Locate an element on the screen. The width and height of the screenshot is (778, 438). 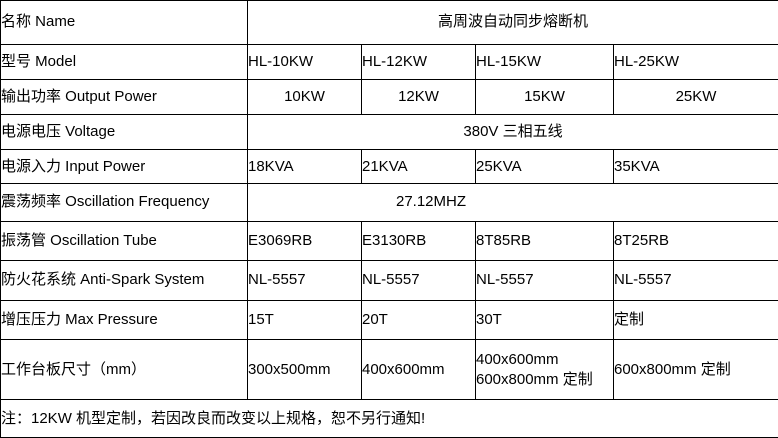
row-label-anti-spark: 防火花系统 Anti-Spark System is located at coordinates (124, 280).